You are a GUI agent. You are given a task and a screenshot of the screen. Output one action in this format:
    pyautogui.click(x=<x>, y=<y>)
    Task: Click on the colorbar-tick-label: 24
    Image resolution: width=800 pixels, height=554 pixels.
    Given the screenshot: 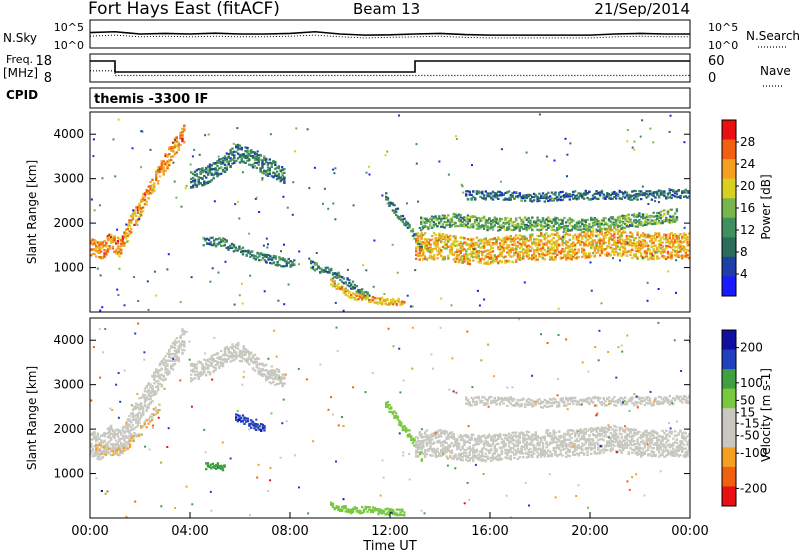 What is the action you would take?
    pyautogui.click(x=747, y=164)
    